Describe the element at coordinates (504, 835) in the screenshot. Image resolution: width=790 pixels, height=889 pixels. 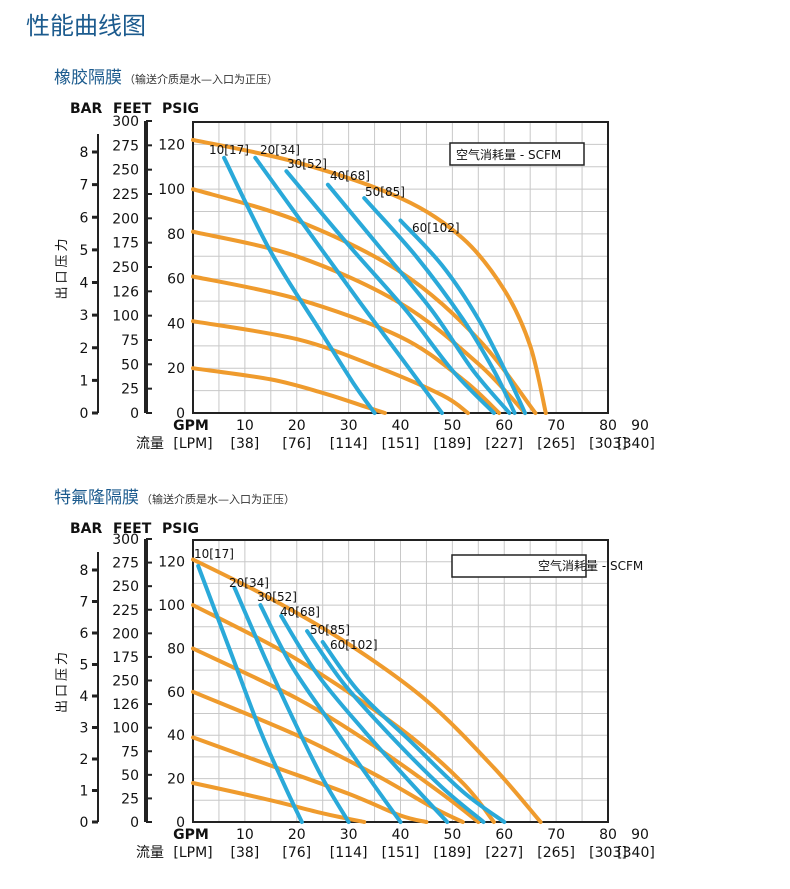
I see `gpm-tick-label: 60` at that location.